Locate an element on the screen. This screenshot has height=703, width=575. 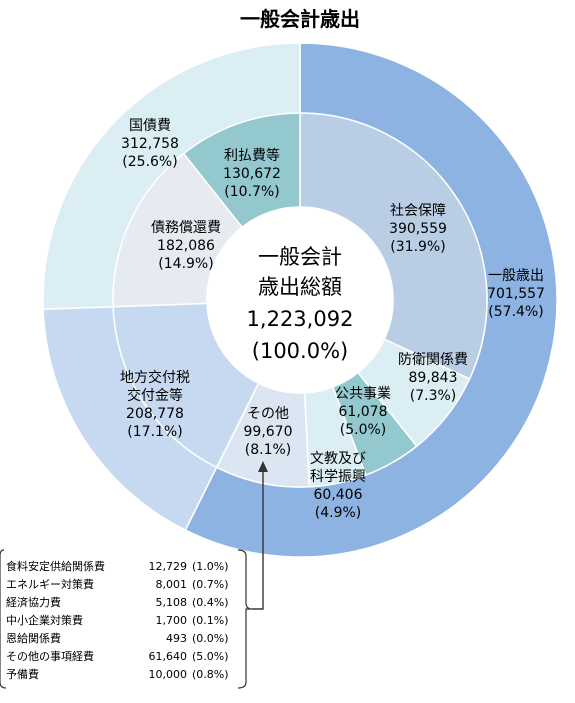
label-national-debt-pct: (25.6%) is located at coordinates (149, 162).